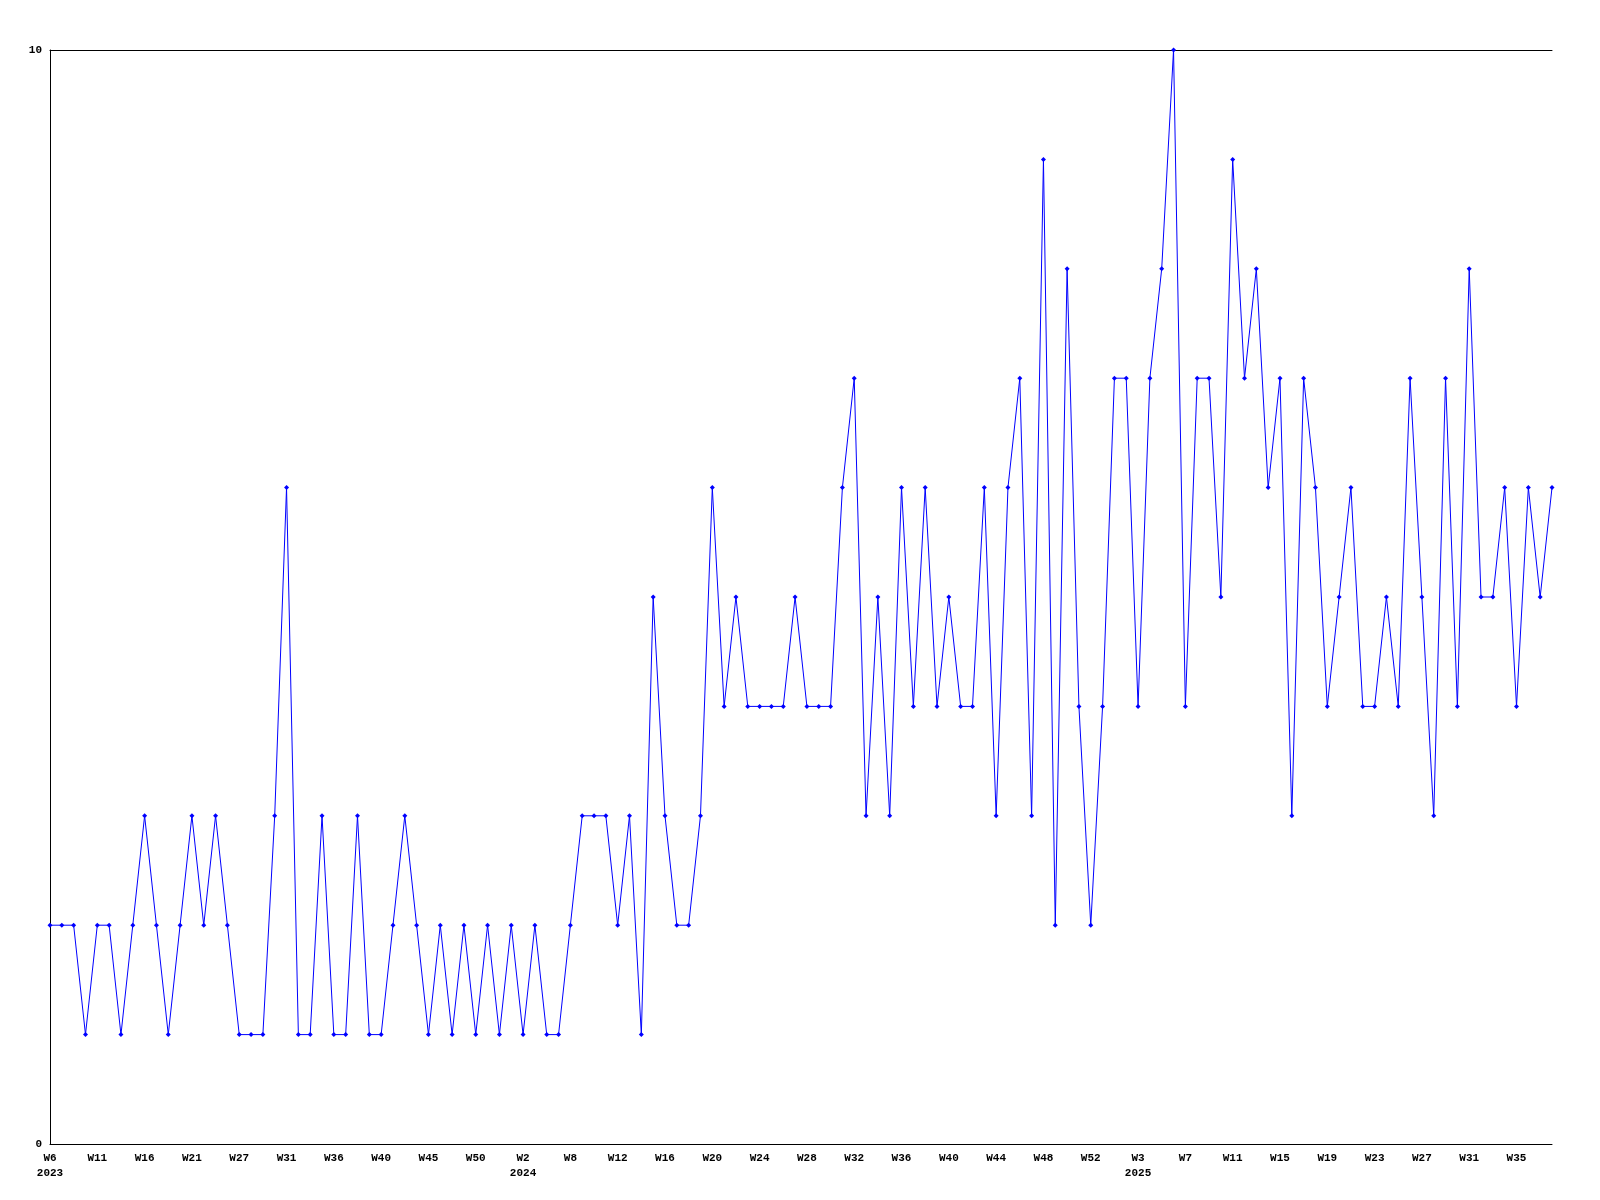 This screenshot has width=1600, height=1200. Describe the element at coordinates (1043, 1157) in the screenshot. I see `x-tick-label: W48` at that location.